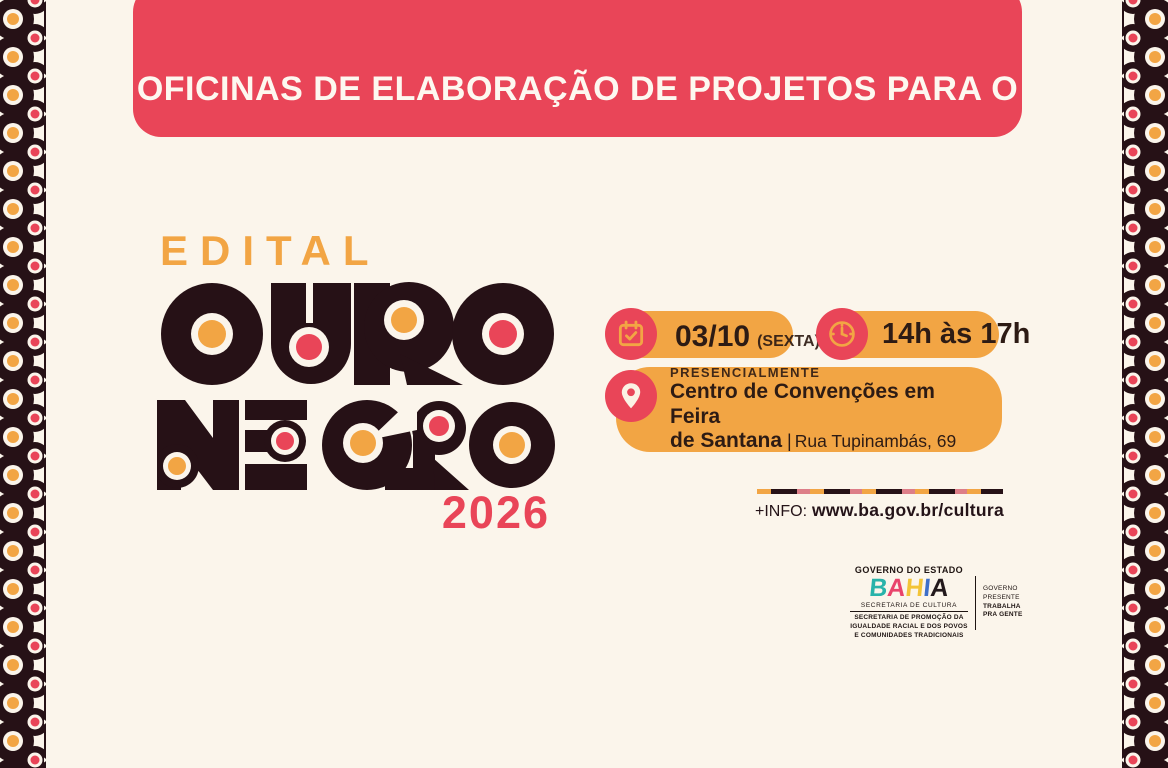 The width and height of the screenshot is (1168, 768). What do you see at coordinates (726, 441) in the screenshot?
I see `location-city: de Santana` at bounding box center [726, 441].